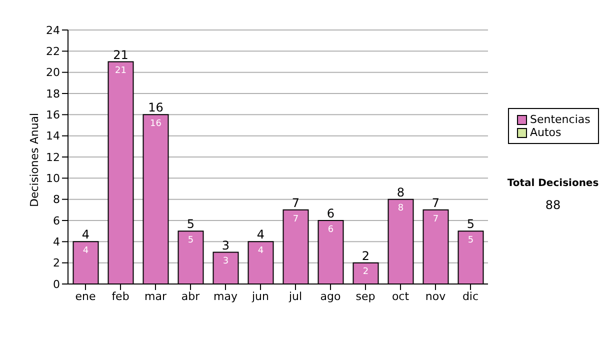 Image resolution: width=600 pixels, height=340 pixels. I want to click on y-tick-label: 6, so click(56, 221).